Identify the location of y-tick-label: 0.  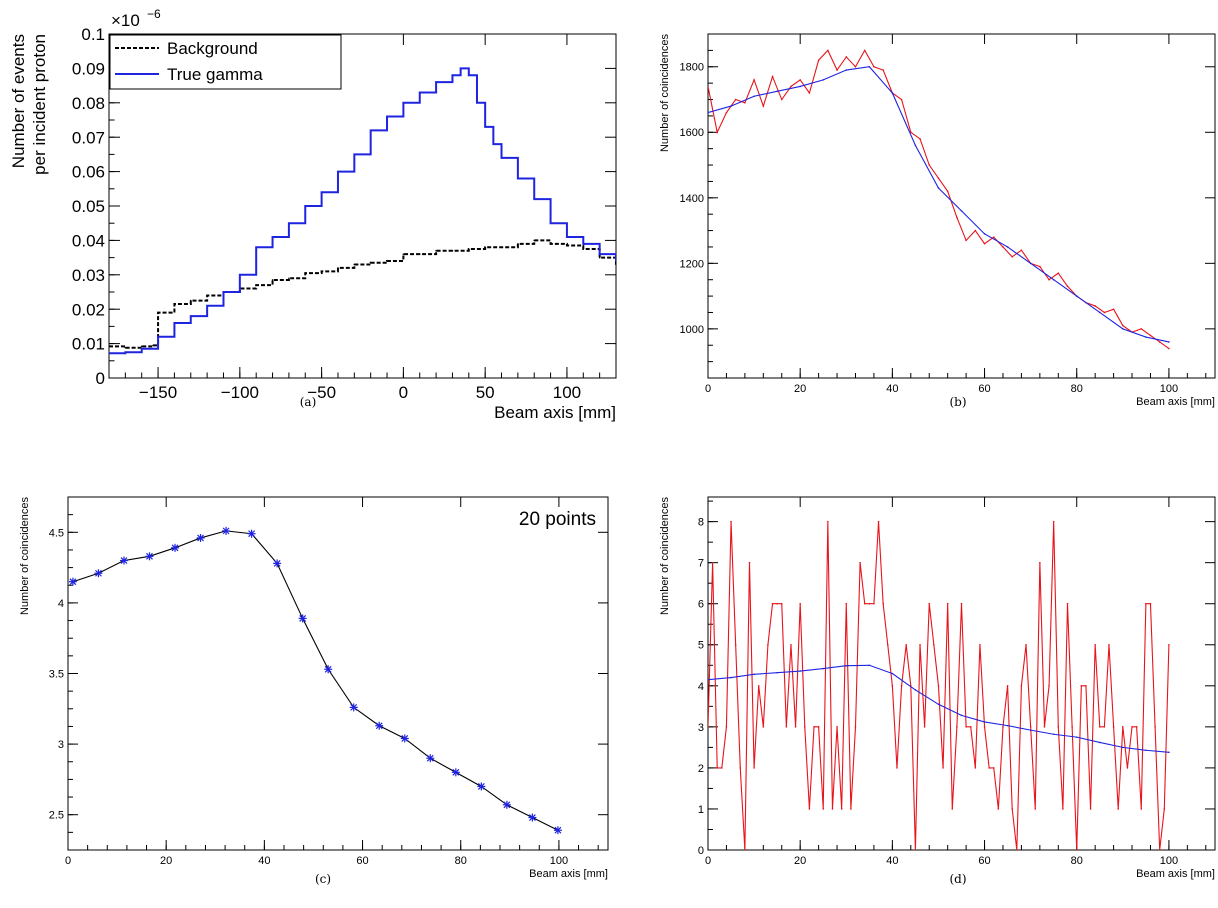
(701, 851).